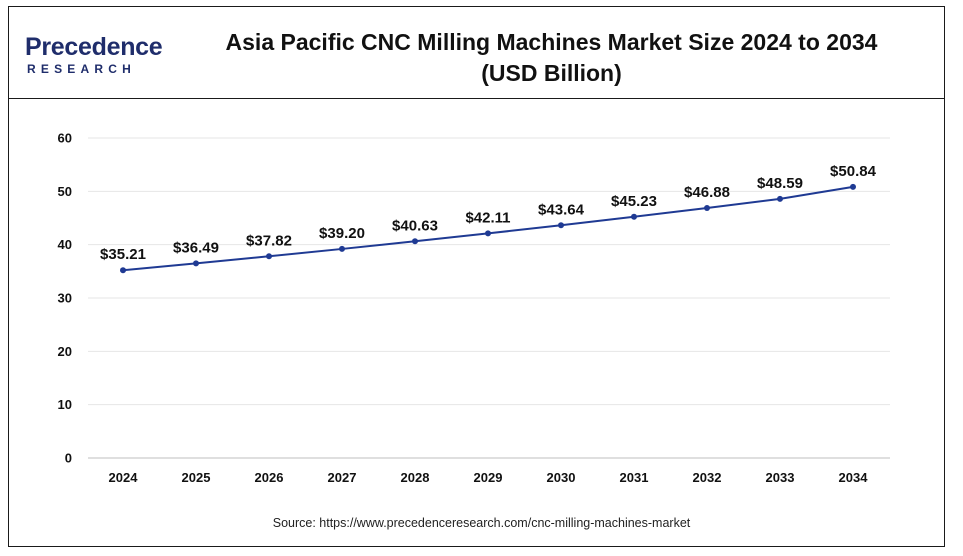 Image resolution: width=963 pixels, height=556 pixels. I want to click on y-tick-label: 20, so click(65, 351).